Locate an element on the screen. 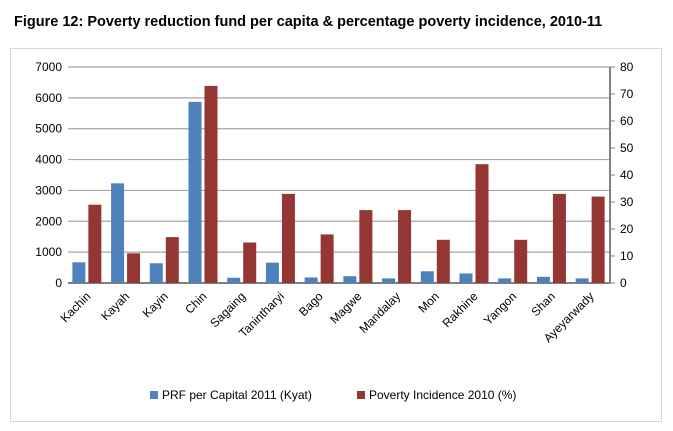  bar-poverty-magwe is located at coordinates (366, 246).